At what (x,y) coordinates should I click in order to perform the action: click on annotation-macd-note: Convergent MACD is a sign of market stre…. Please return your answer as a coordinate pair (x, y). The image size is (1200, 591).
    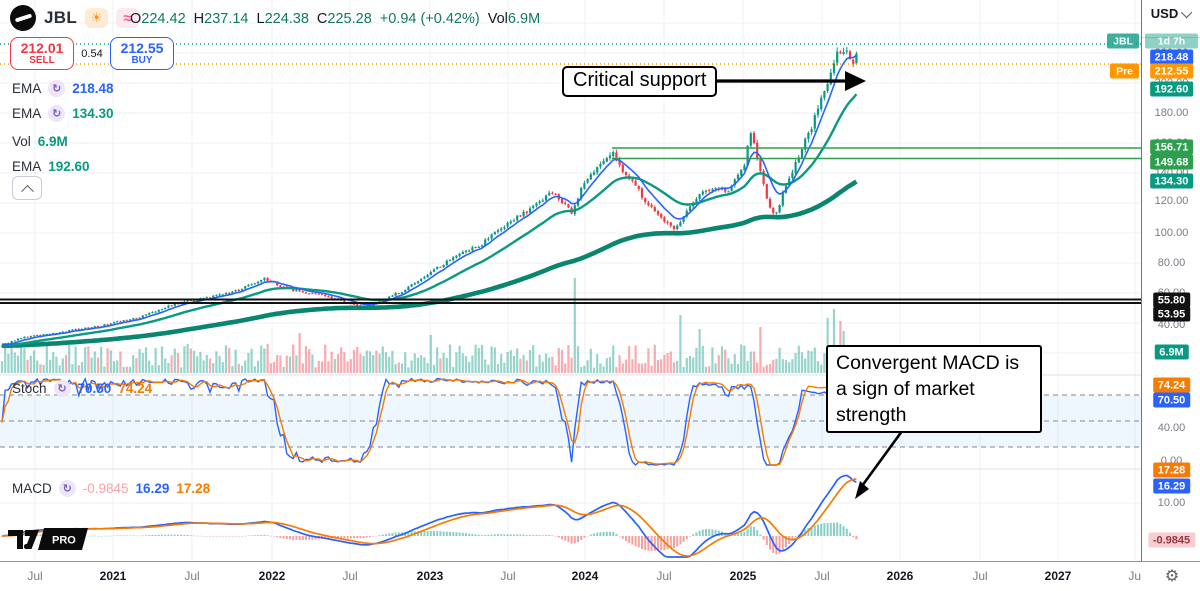
    Looking at the image, I should click on (934, 389).